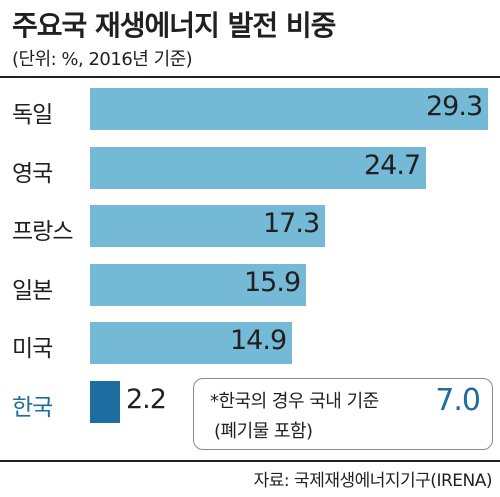  What do you see at coordinates (32, 349) in the screenshot?
I see `category-label: 미국` at bounding box center [32, 349].